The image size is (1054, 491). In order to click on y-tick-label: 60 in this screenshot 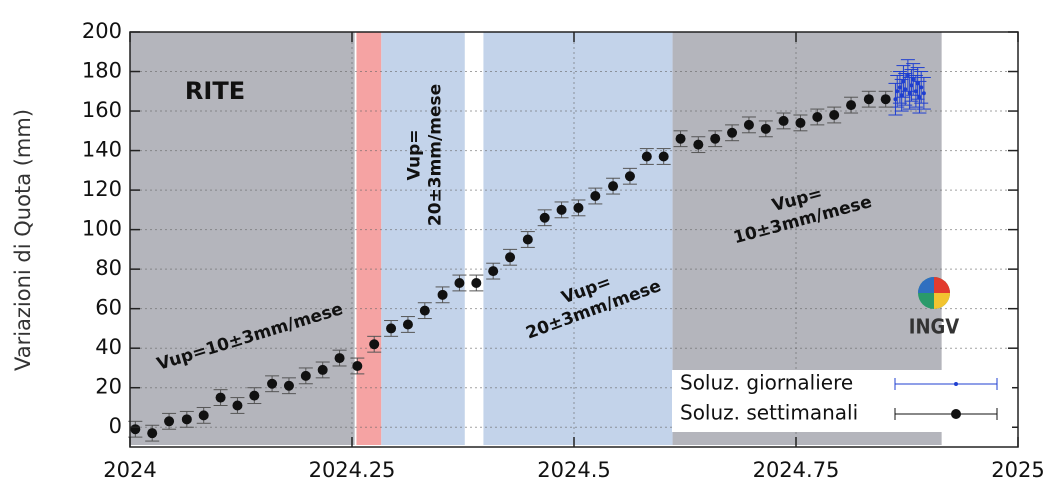, I will do `click(108, 308)`.